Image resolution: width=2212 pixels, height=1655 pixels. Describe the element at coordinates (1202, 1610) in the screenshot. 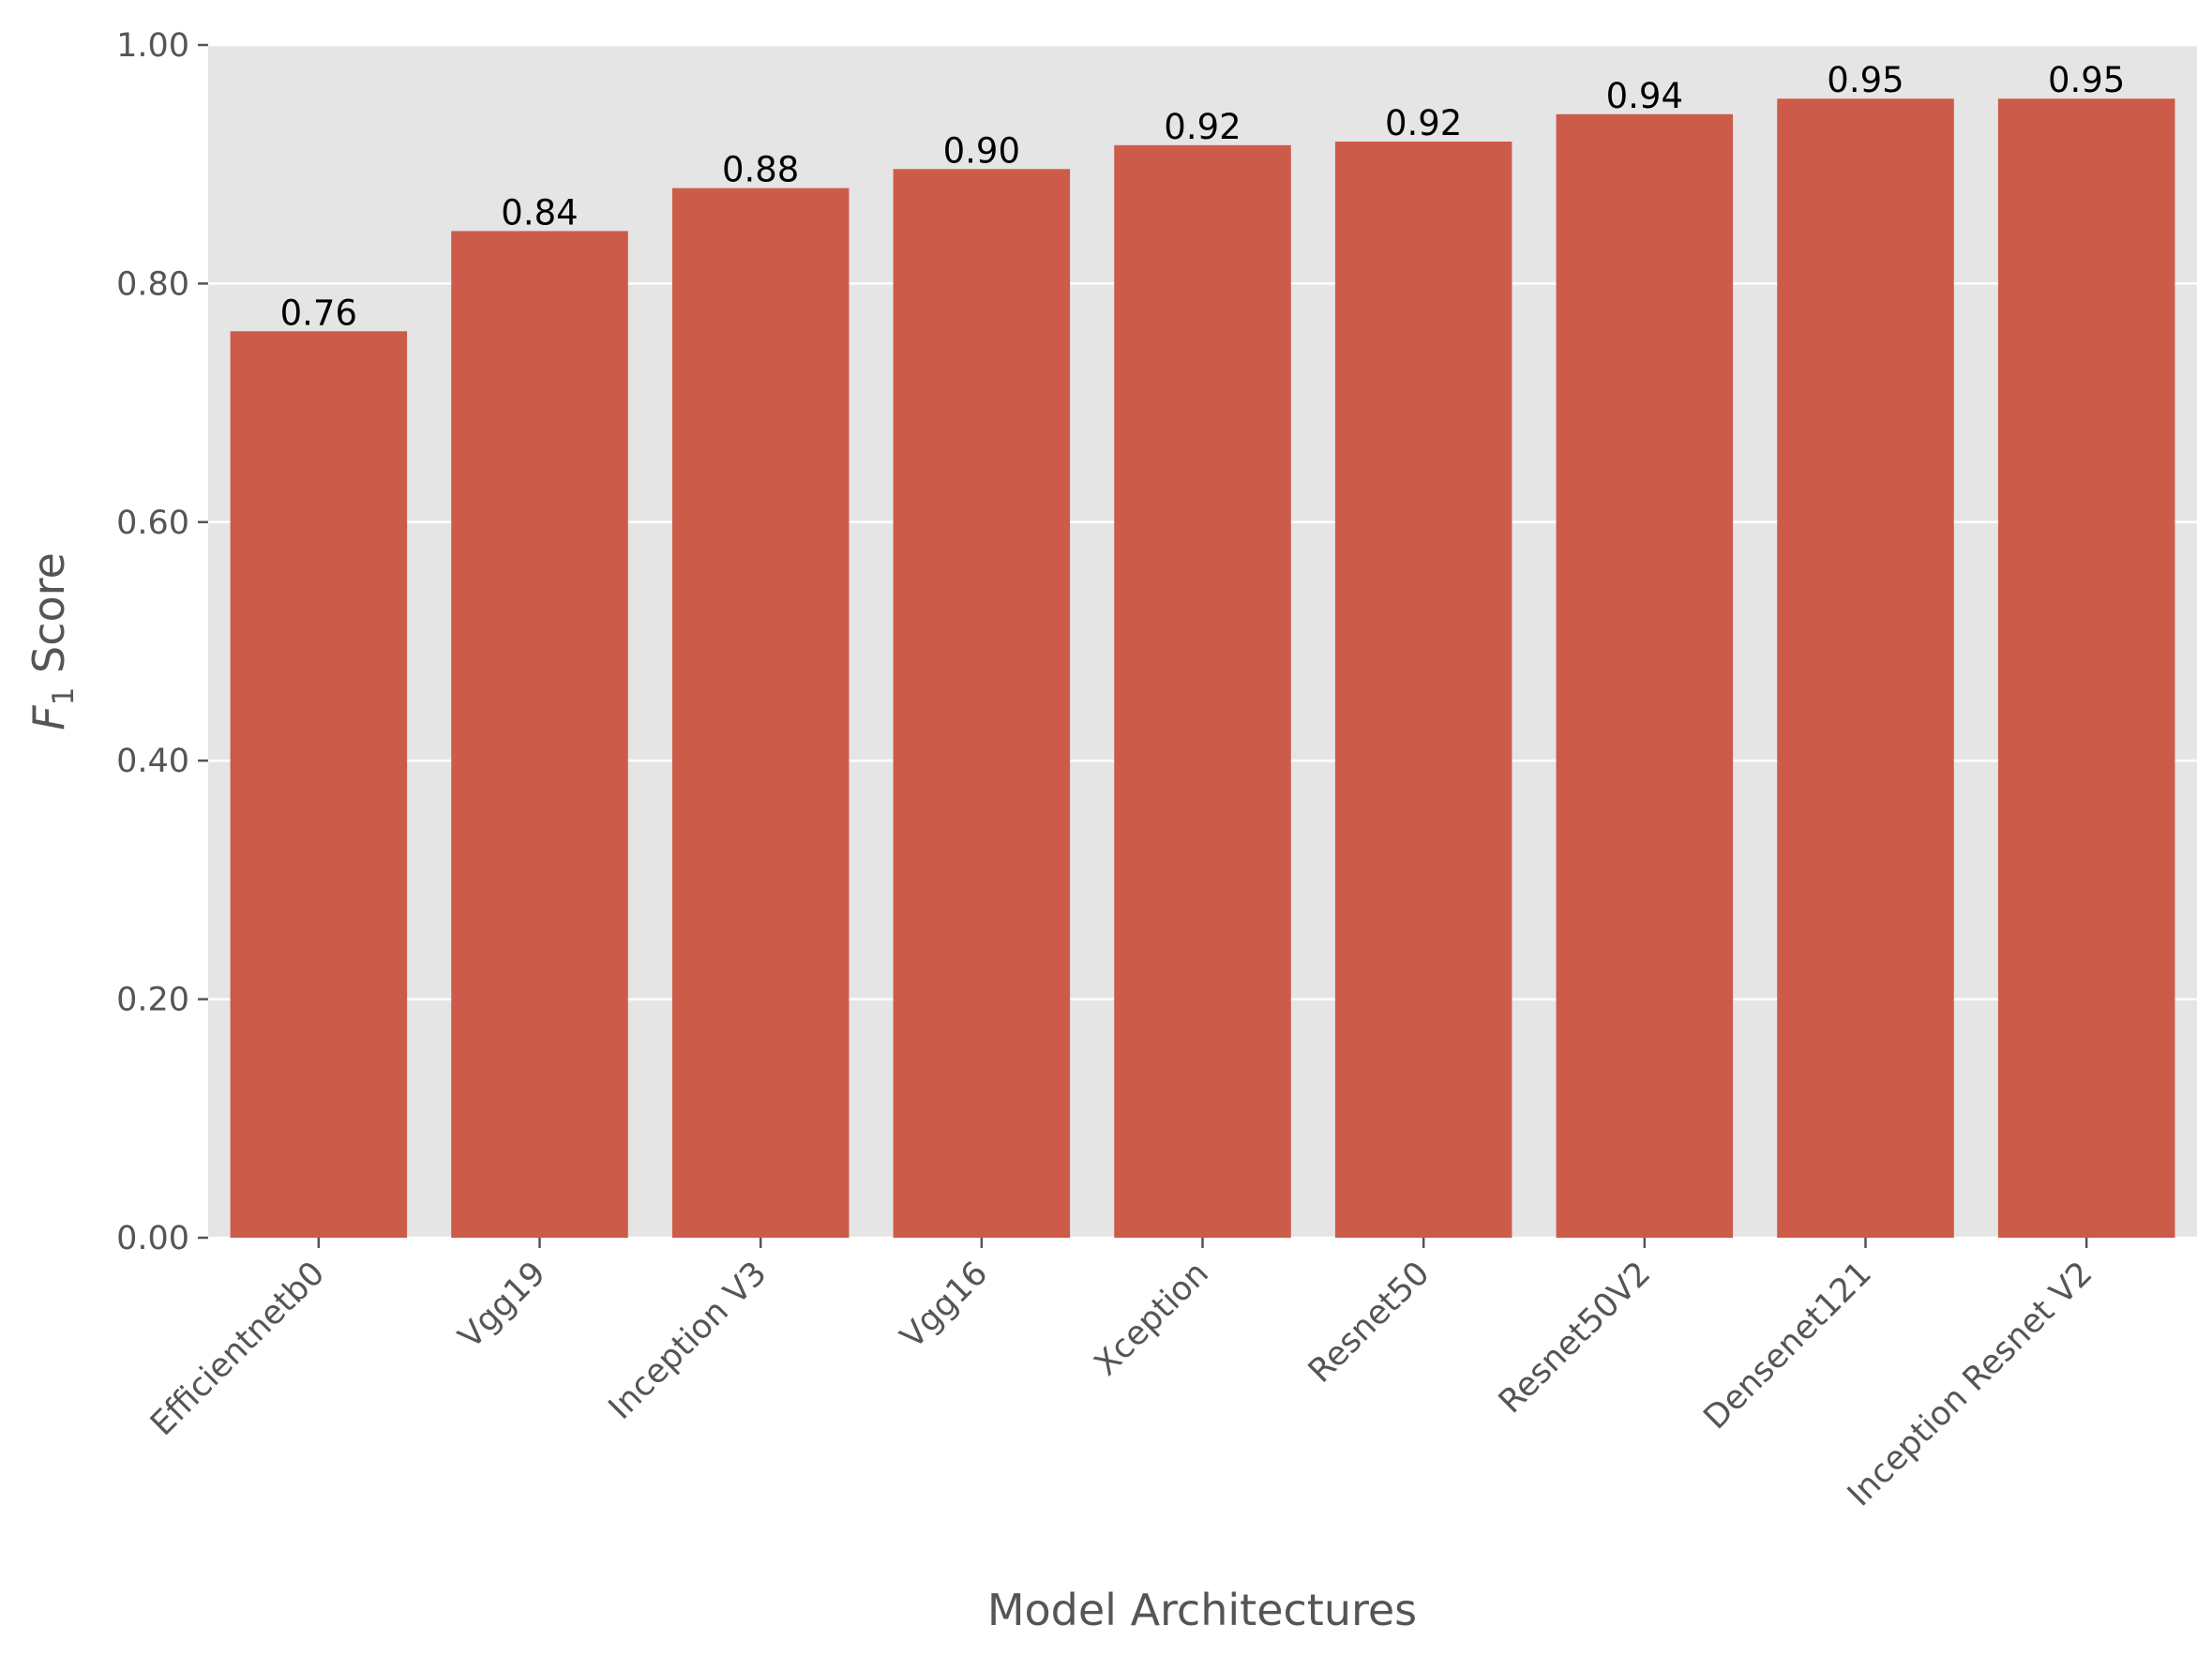

I see `x-axis-title: Model Architectures` at that location.